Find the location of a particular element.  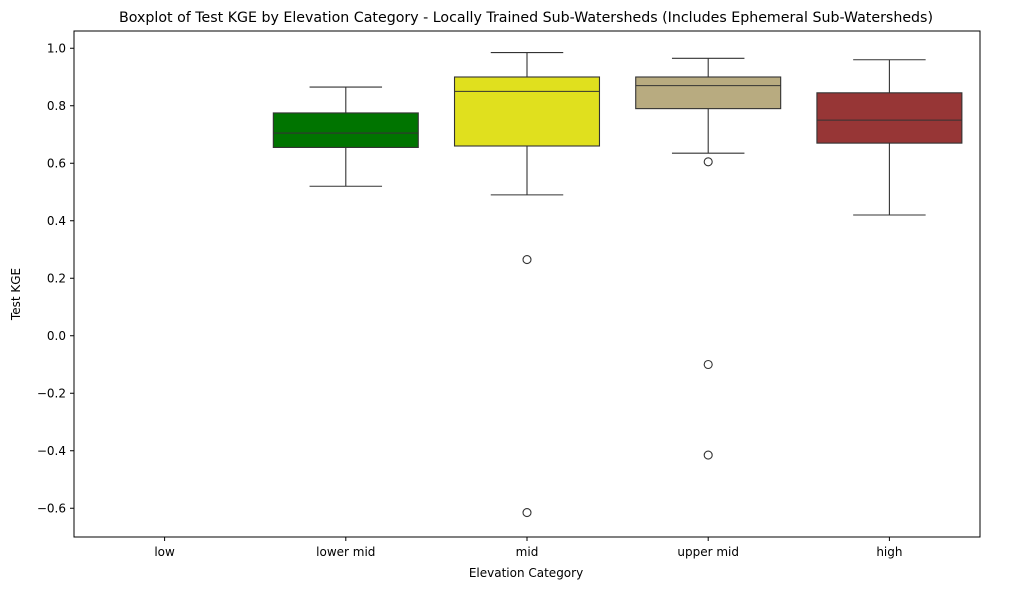

x-tick-label: low is located at coordinates (164, 552).